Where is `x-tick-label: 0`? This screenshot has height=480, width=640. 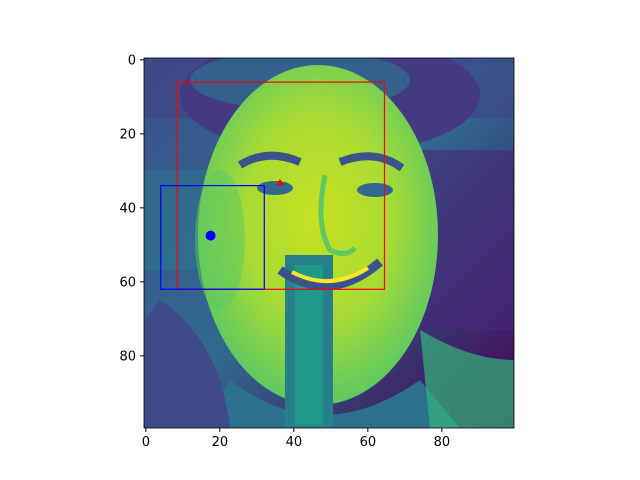
x-tick-label: 0 is located at coordinates (146, 442).